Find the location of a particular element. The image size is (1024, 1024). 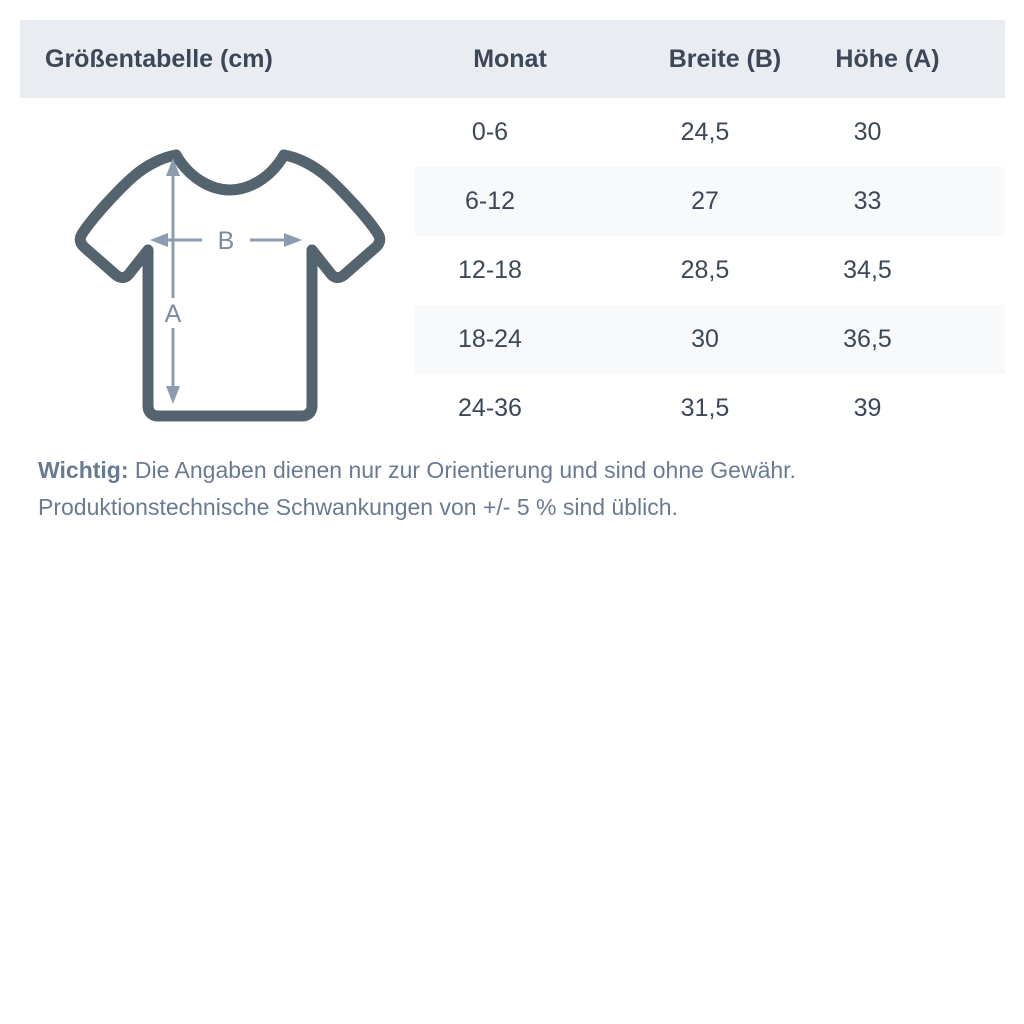

table-row: 6-12 27 33 is located at coordinates (710, 201).